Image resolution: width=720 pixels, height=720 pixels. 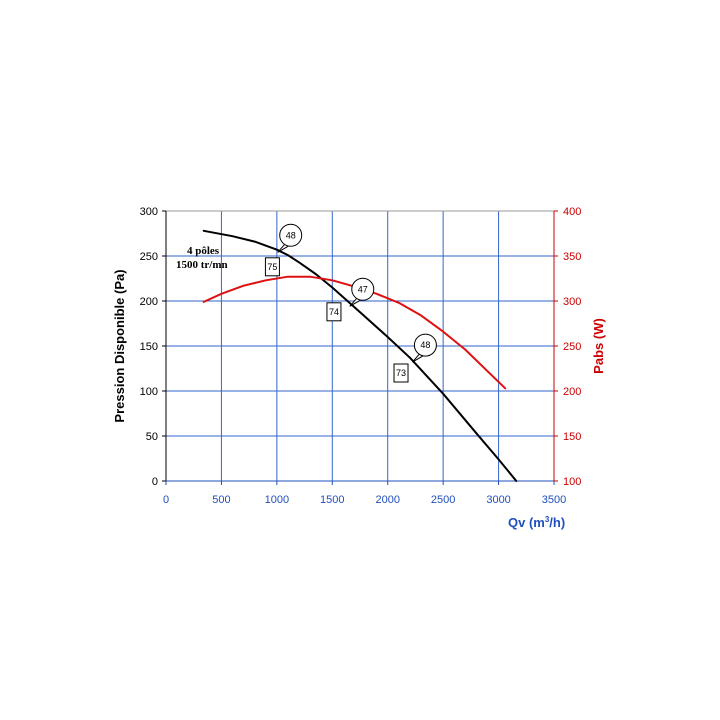 What do you see at coordinates (166, 500) in the screenshot?
I see `x-tick-label: 0` at bounding box center [166, 500].